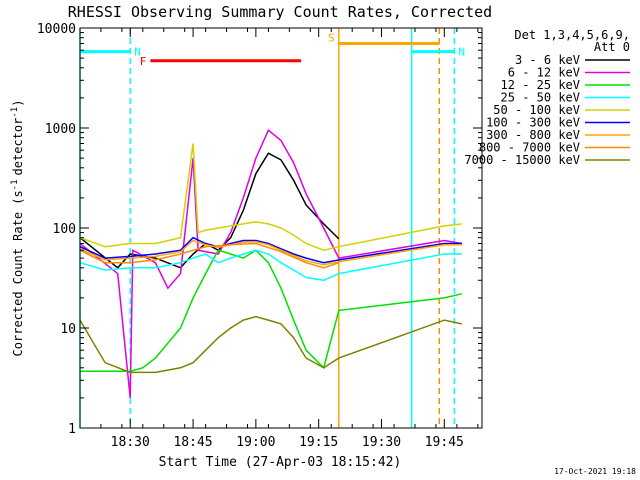 The height and width of the screenshot is (480, 640). Describe the element at coordinates (143, 61) in the screenshot. I see `flag-label-F: F` at that location.